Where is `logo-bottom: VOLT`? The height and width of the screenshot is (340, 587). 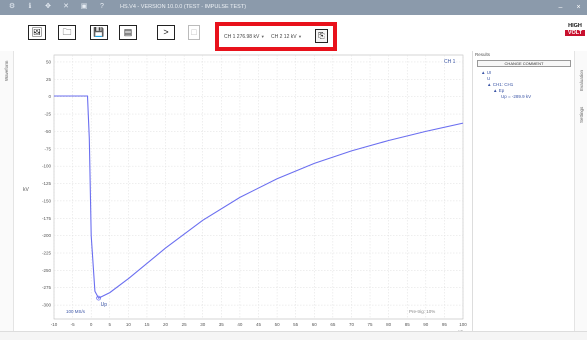 logo-bottom: VOLT is located at coordinates (575, 33).